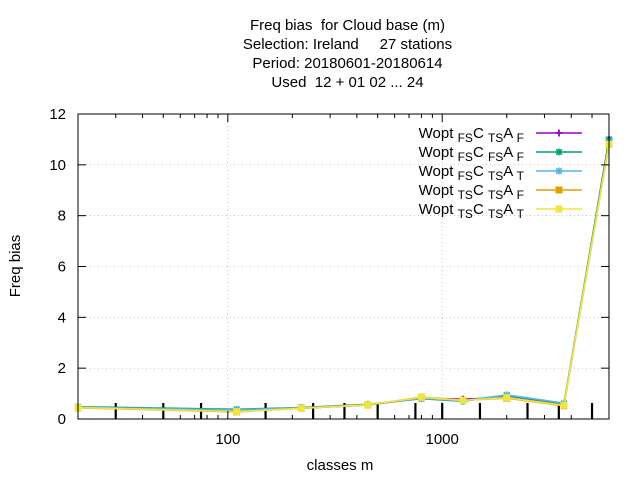 This screenshot has width=640, height=480. What do you see at coordinates (57, 114) in the screenshot?
I see `y-tick-label: 12` at bounding box center [57, 114].